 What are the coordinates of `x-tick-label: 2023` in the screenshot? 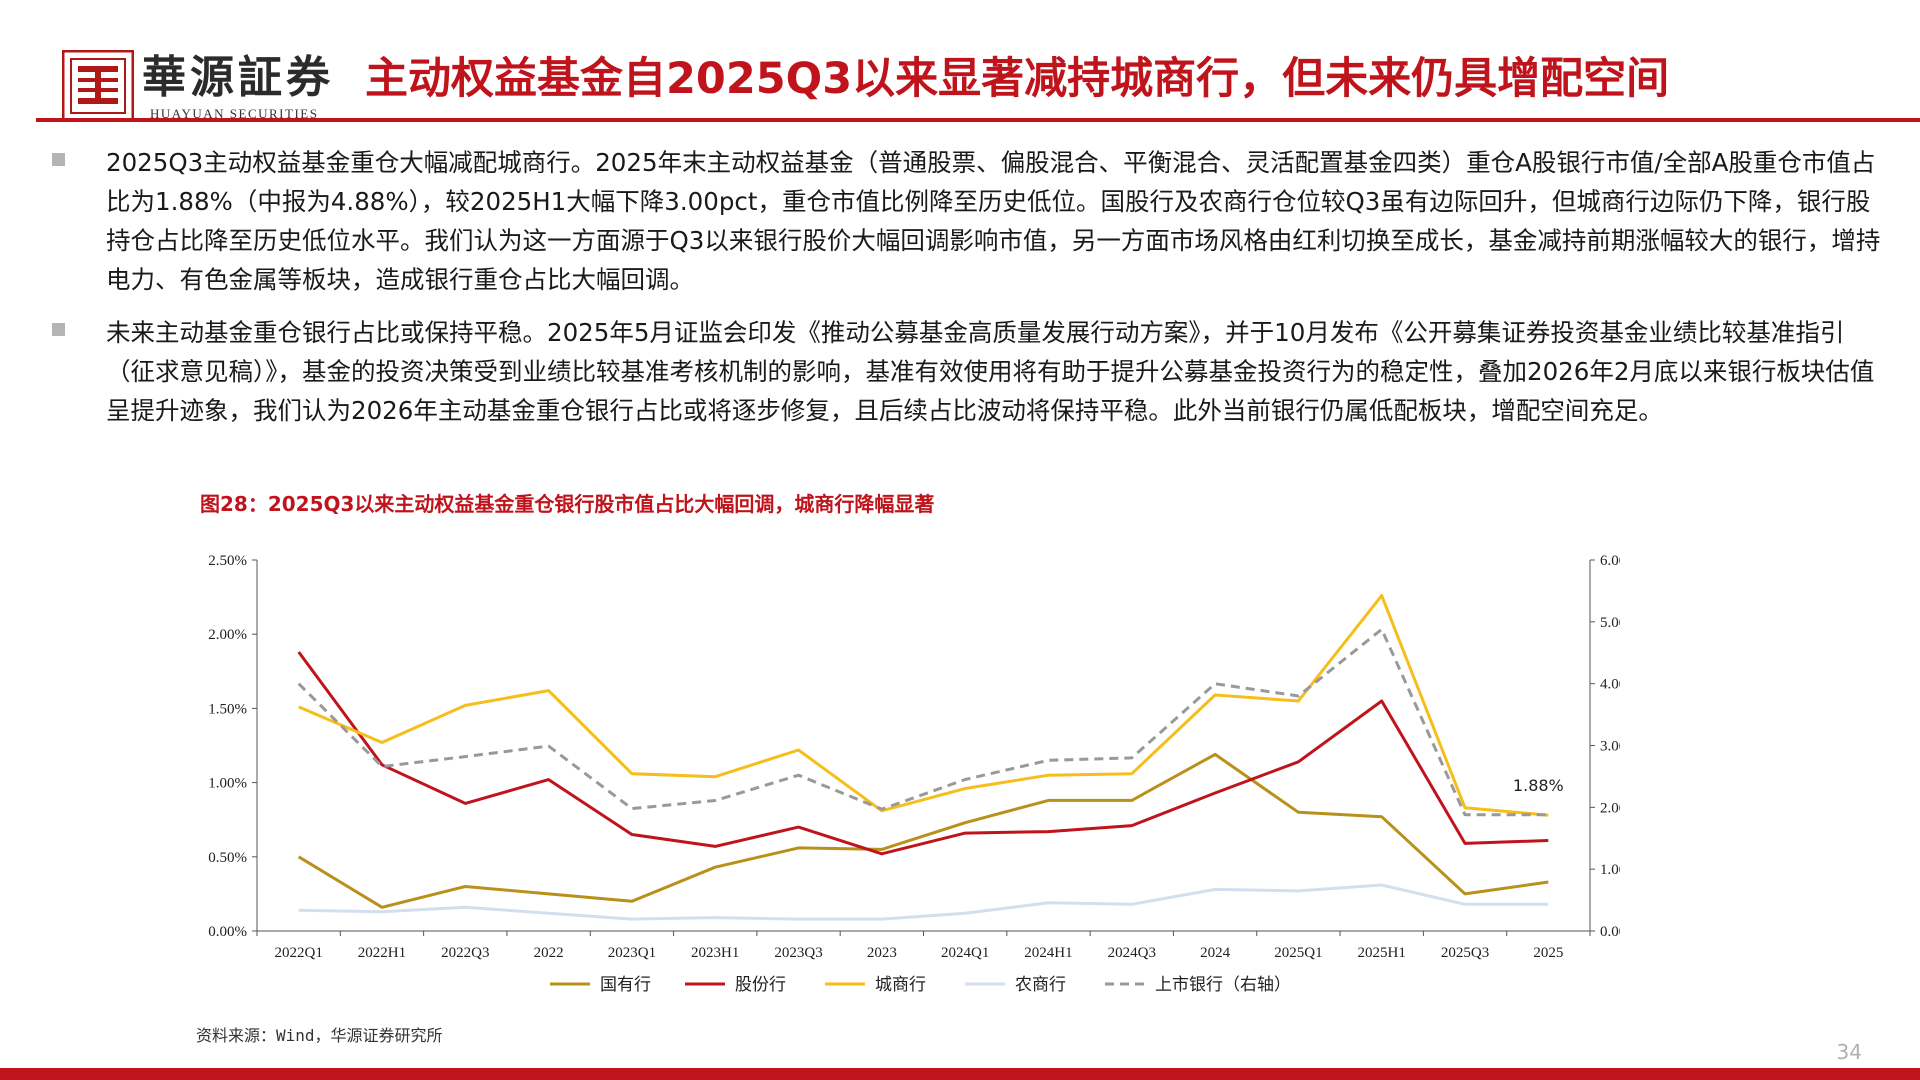 It's located at (882, 953).